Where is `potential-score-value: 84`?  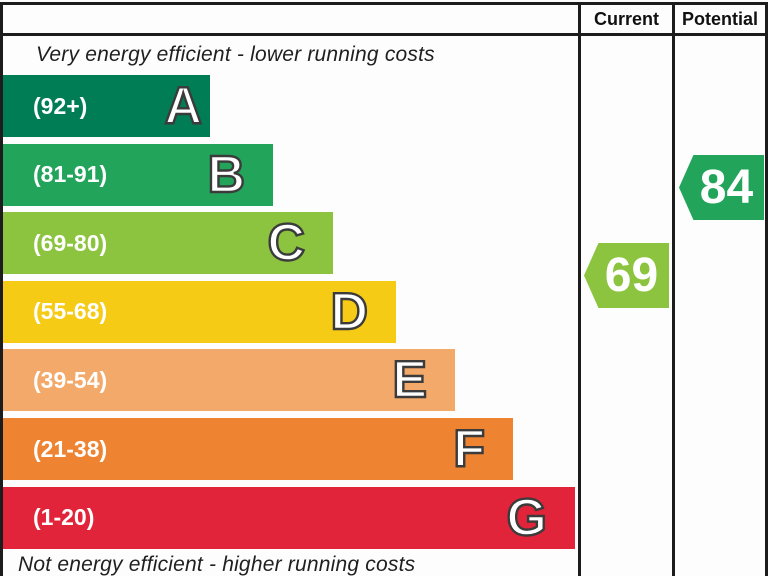 potential-score-value: 84 is located at coordinates (726, 187).